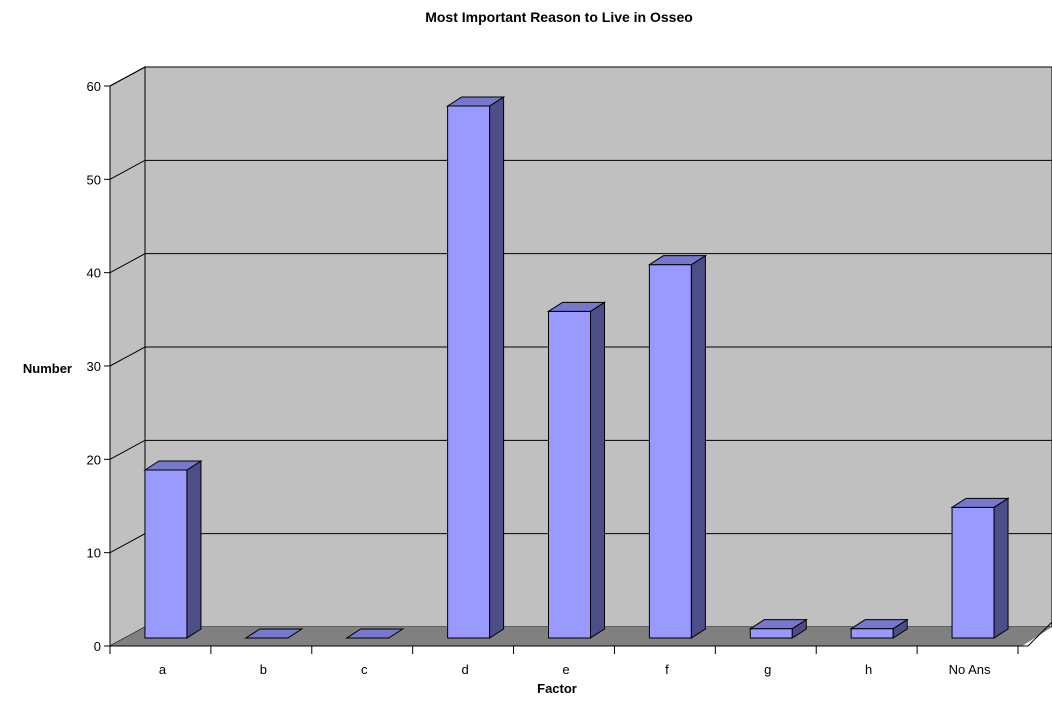 The image size is (1052, 702). I want to click on x-axis-title: Factor, so click(557, 688).